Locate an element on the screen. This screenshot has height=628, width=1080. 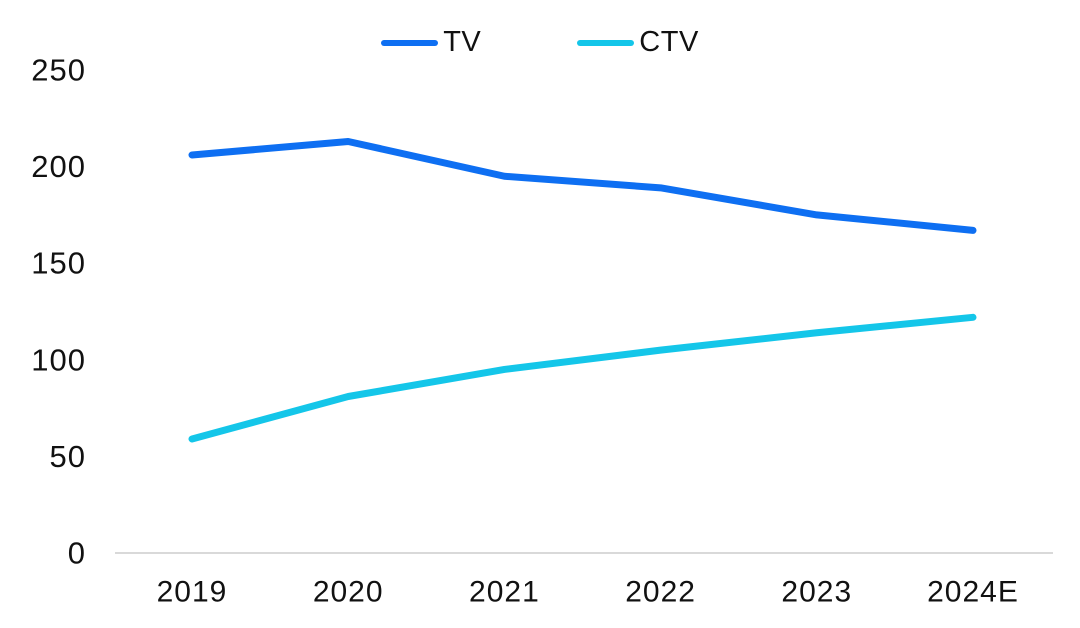
ctv-line-swatch is located at coordinates (606, 42).